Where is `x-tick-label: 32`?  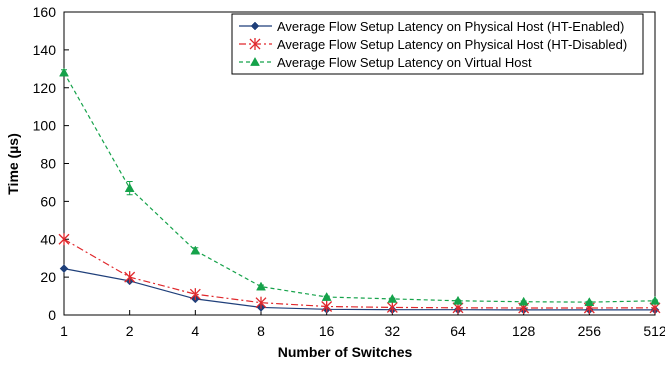 x-tick-label: 32 is located at coordinates (393, 331).